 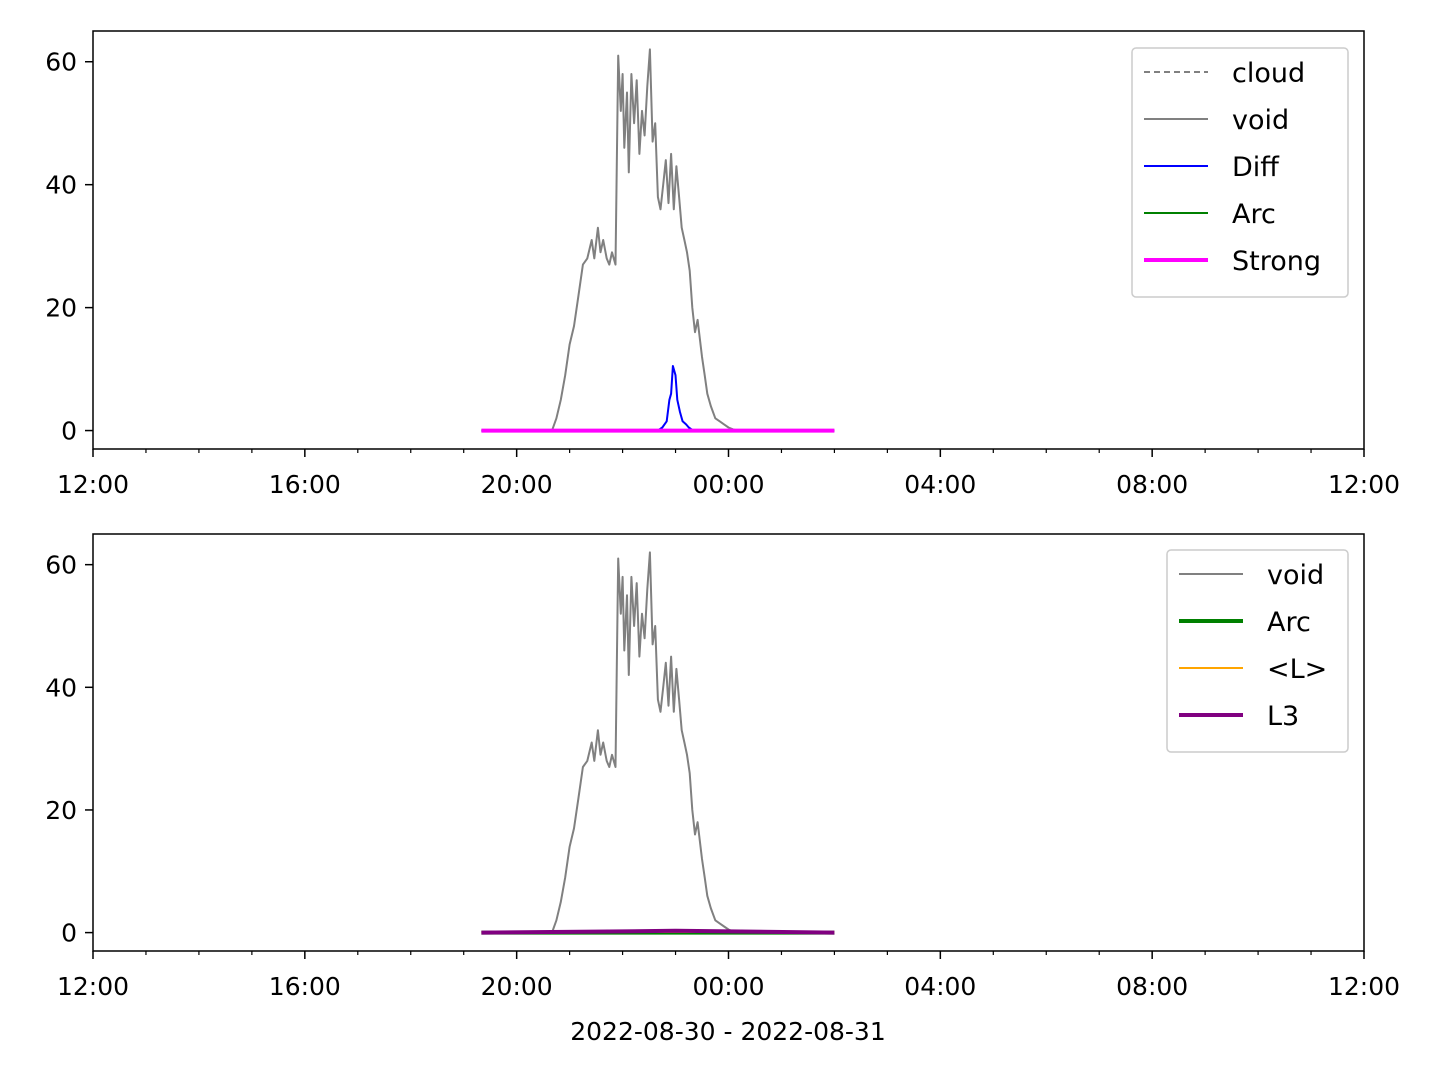 I want to click on legend-label: Strong, so click(x=1276, y=261).